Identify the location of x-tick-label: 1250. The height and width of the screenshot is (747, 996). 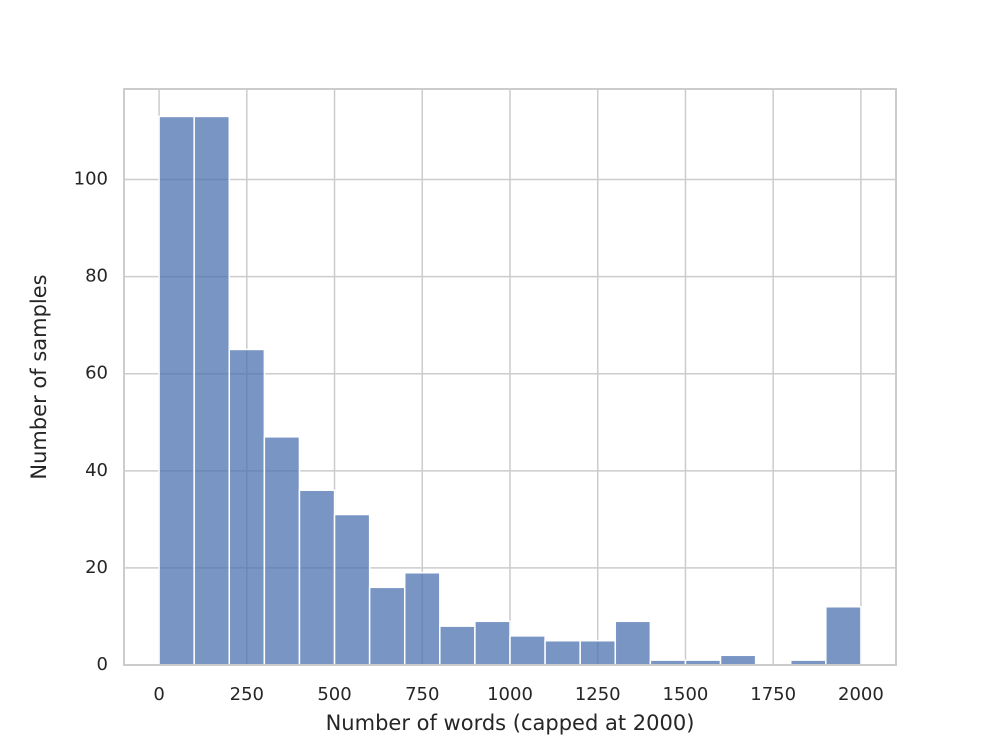
(598, 694).